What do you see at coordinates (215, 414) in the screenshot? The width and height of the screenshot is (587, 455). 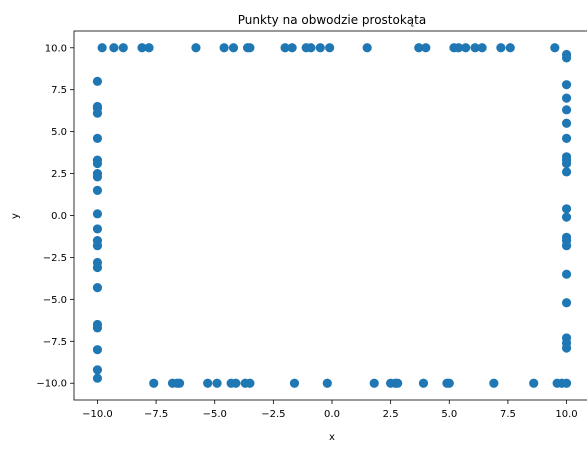 I see `x-tick-label: −5.0` at bounding box center [215, 414].